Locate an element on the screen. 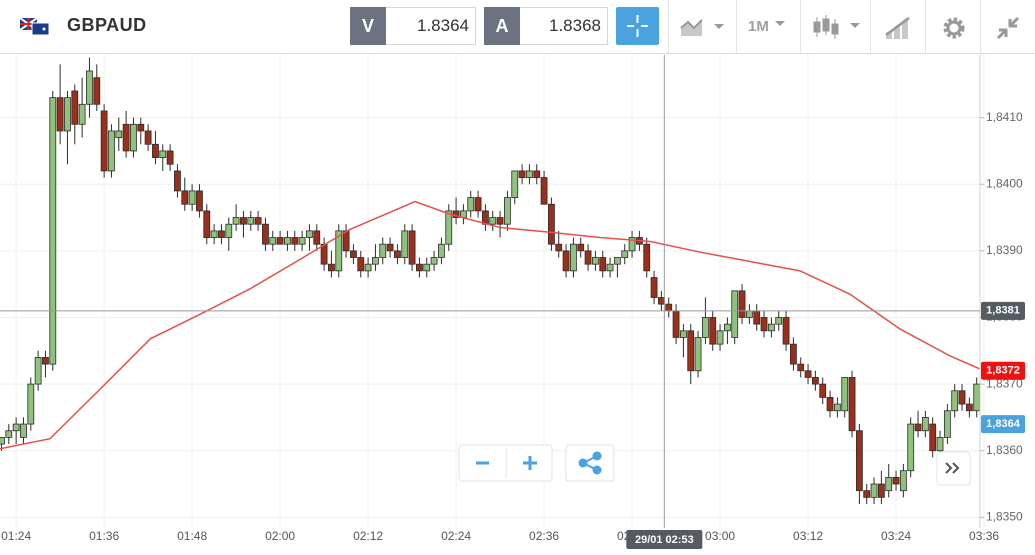 The width and height of the screenshot is (1035, 555). zoom-in-button is located at coordinates (530, 463).